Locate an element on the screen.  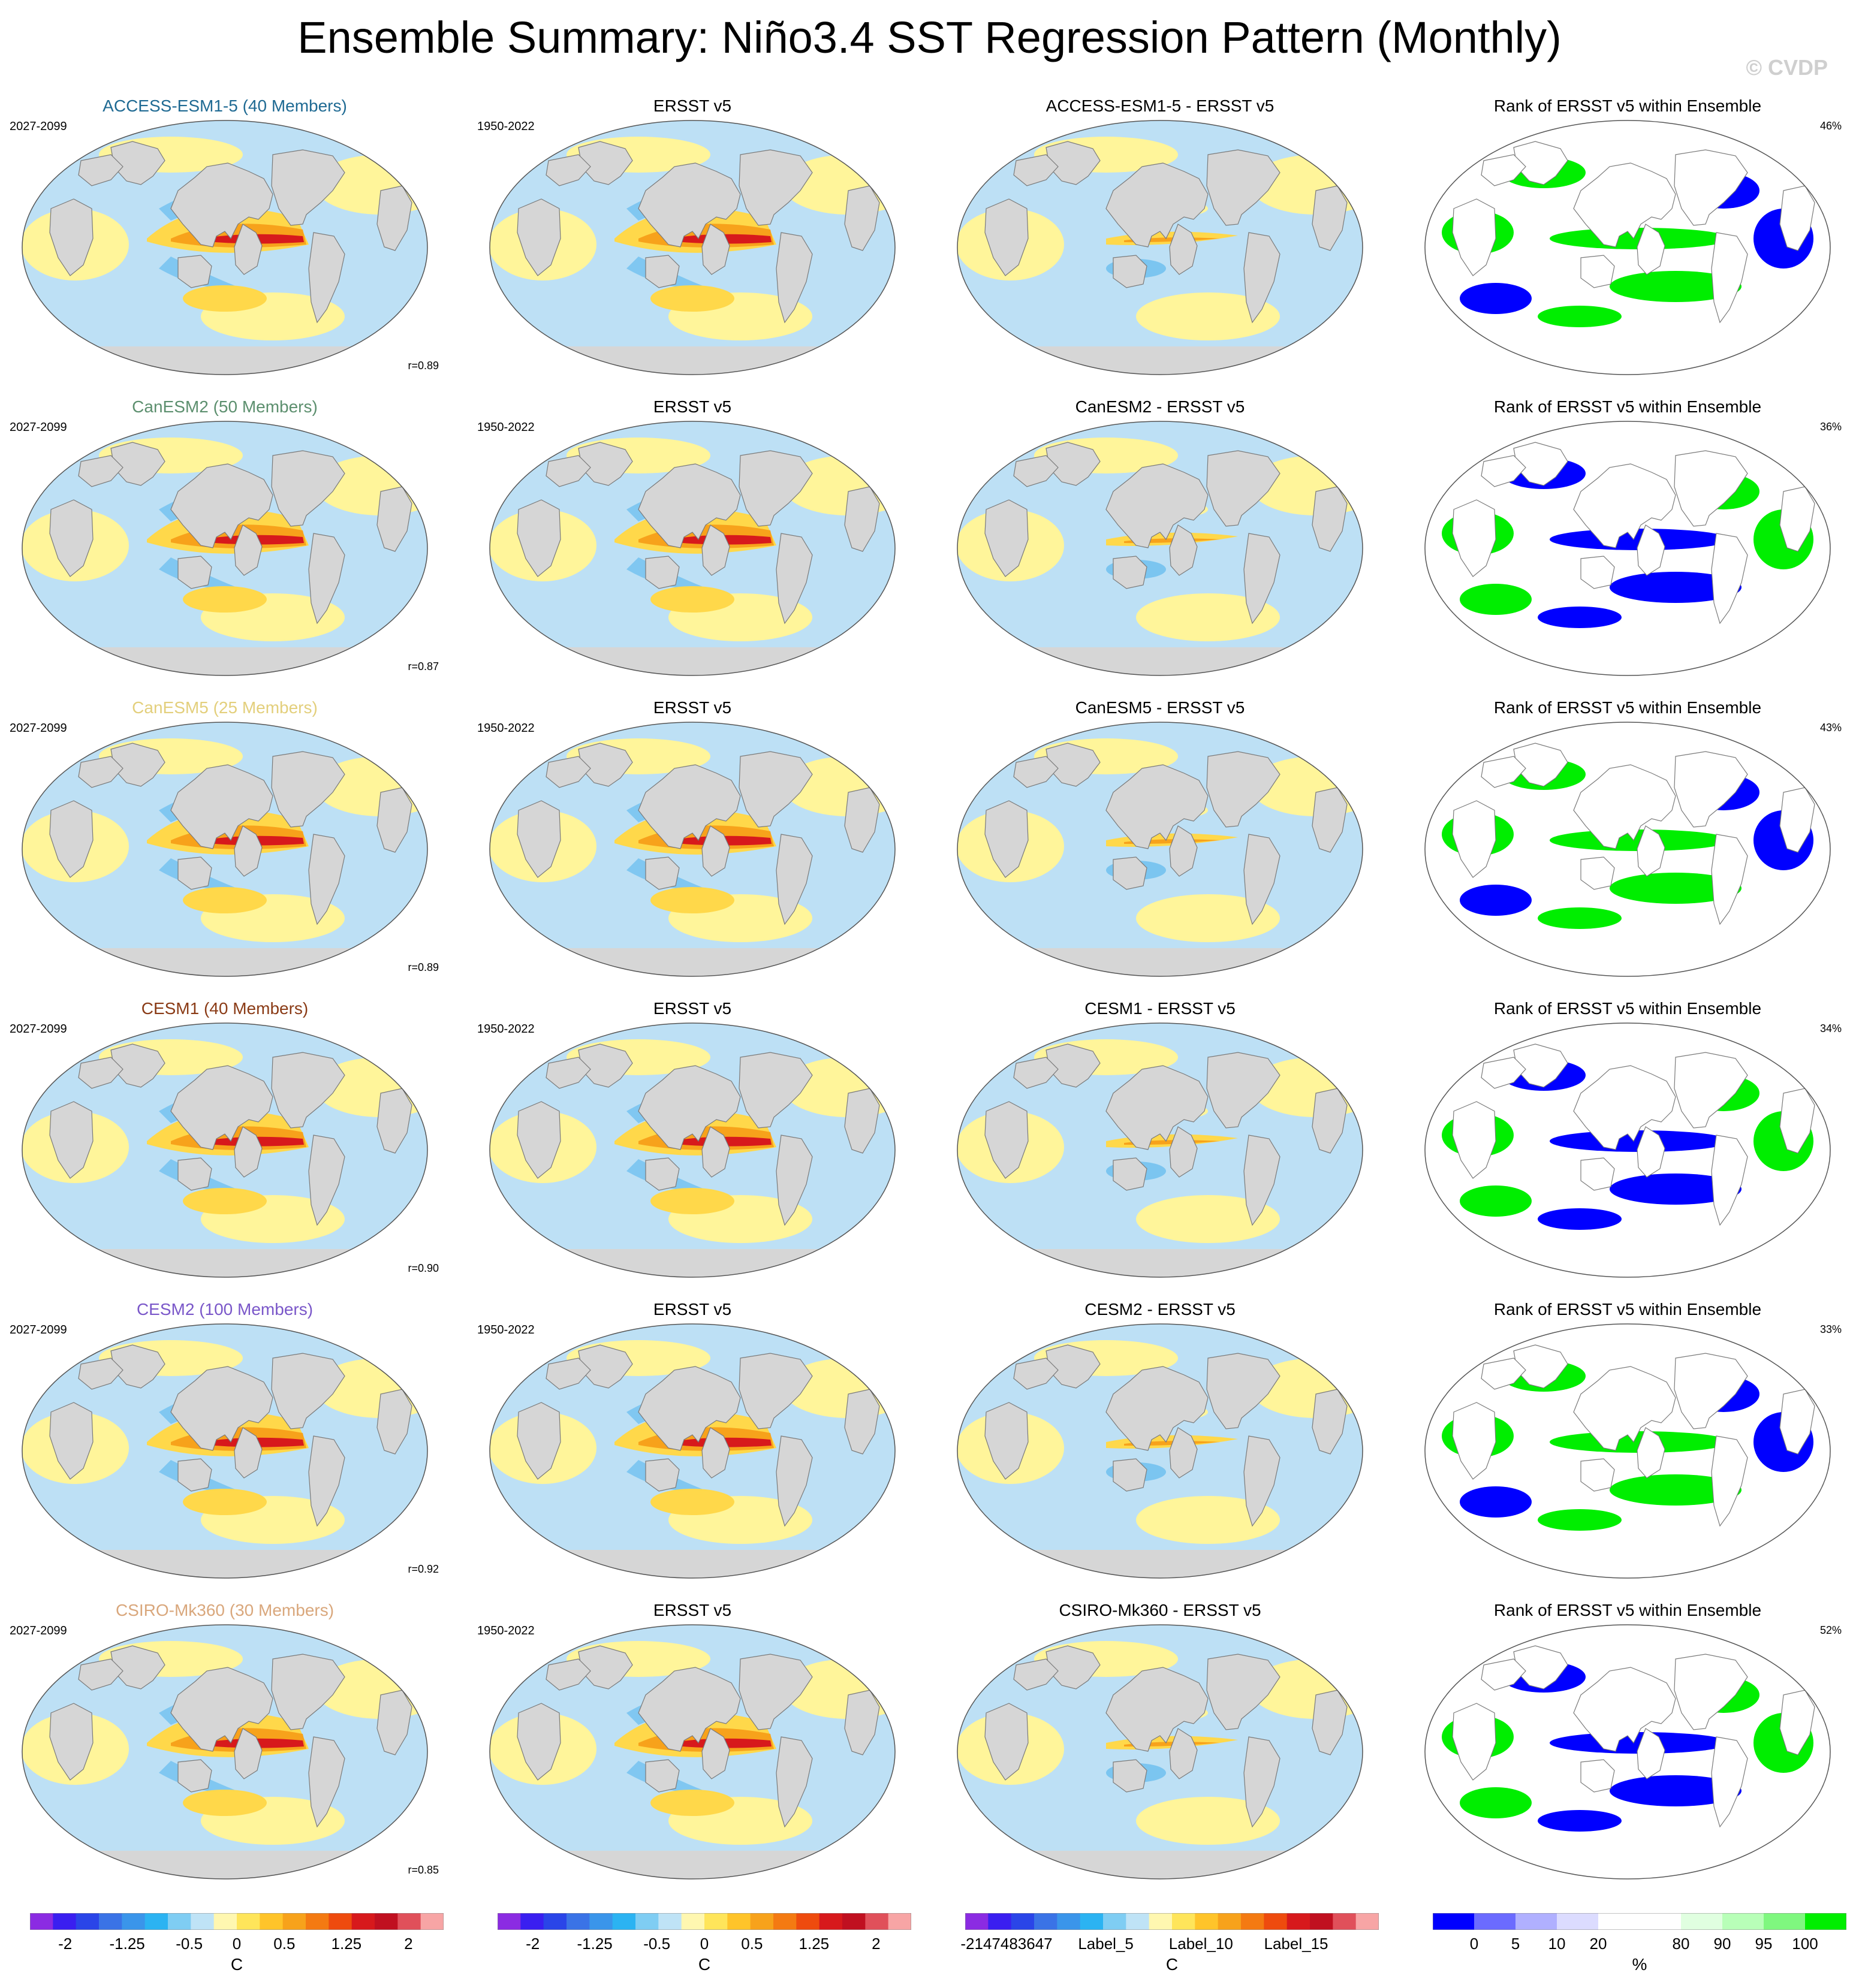
diff-title: CESM2 - ERSST v5 is located at coordinates (1160, 1309).